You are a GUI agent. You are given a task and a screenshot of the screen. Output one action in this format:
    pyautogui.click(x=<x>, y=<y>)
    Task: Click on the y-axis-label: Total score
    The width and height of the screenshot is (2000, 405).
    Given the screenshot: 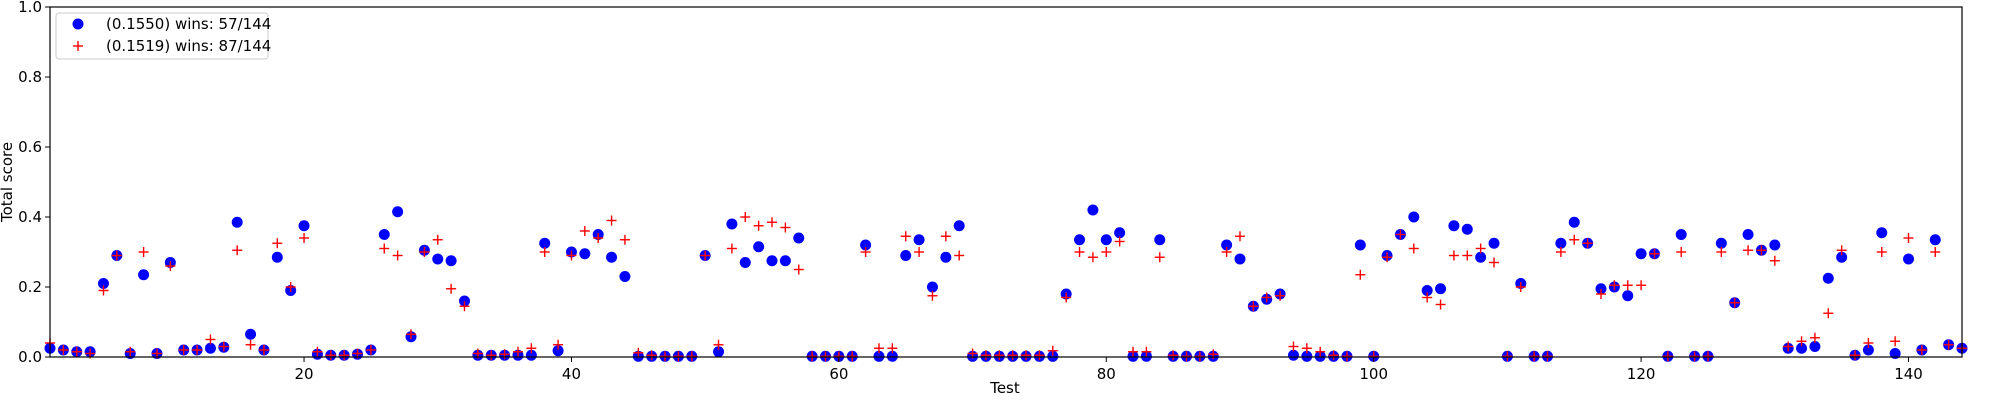 What is the action you would take?
    pyautogui.click(x=8, y=182)
    